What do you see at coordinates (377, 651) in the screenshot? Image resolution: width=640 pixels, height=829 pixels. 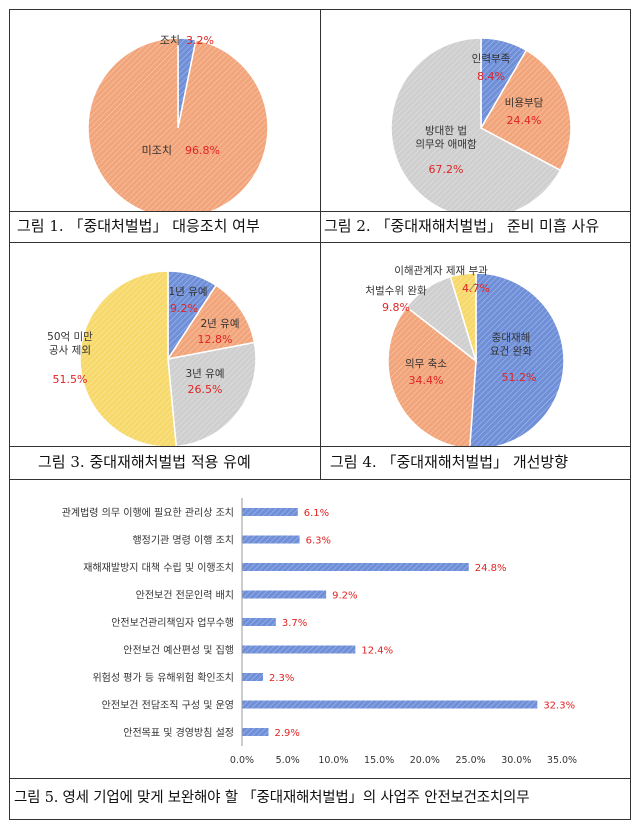 I see `bar-value-label: 12.4%` at bounding box center [377, 651].